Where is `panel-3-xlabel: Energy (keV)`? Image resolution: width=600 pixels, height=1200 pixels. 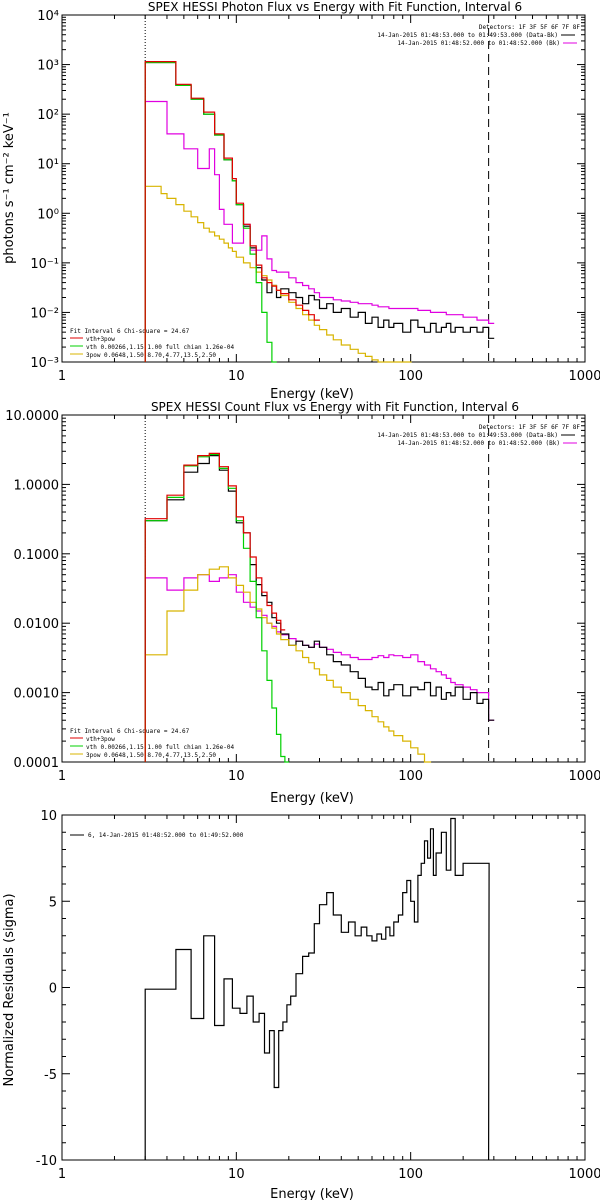
panel-3-xlabel: Energy (keV) is located at coordinates (312, 1193).